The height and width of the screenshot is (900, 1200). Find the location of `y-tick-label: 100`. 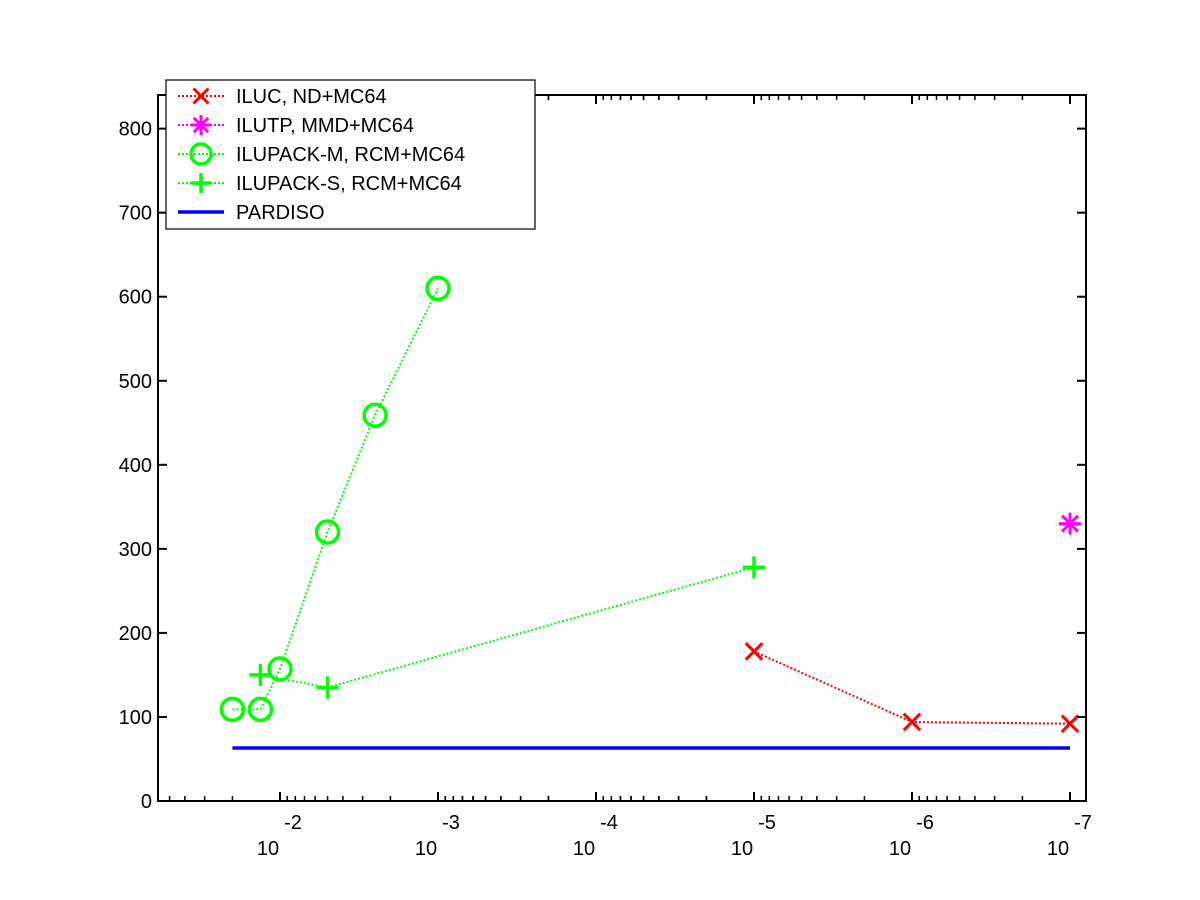

y-tick-label: 100 is located at coordinates (135, 718).